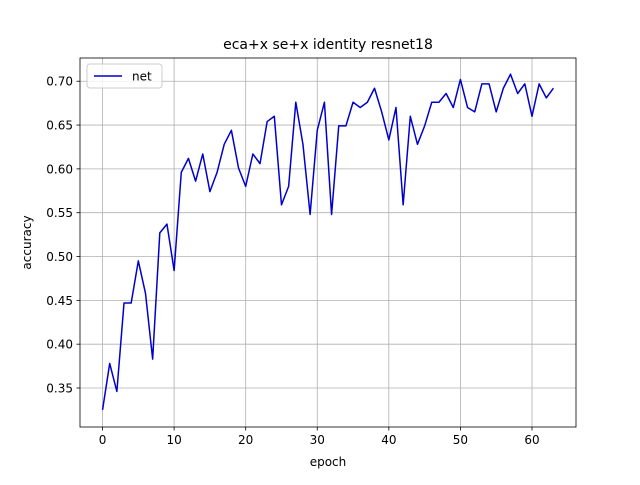 This screenshot has height=485, width=640. What do you see at coordinates (124, 76) in the screenshot?
I see `legend: net` at bounding box center [124, 76].